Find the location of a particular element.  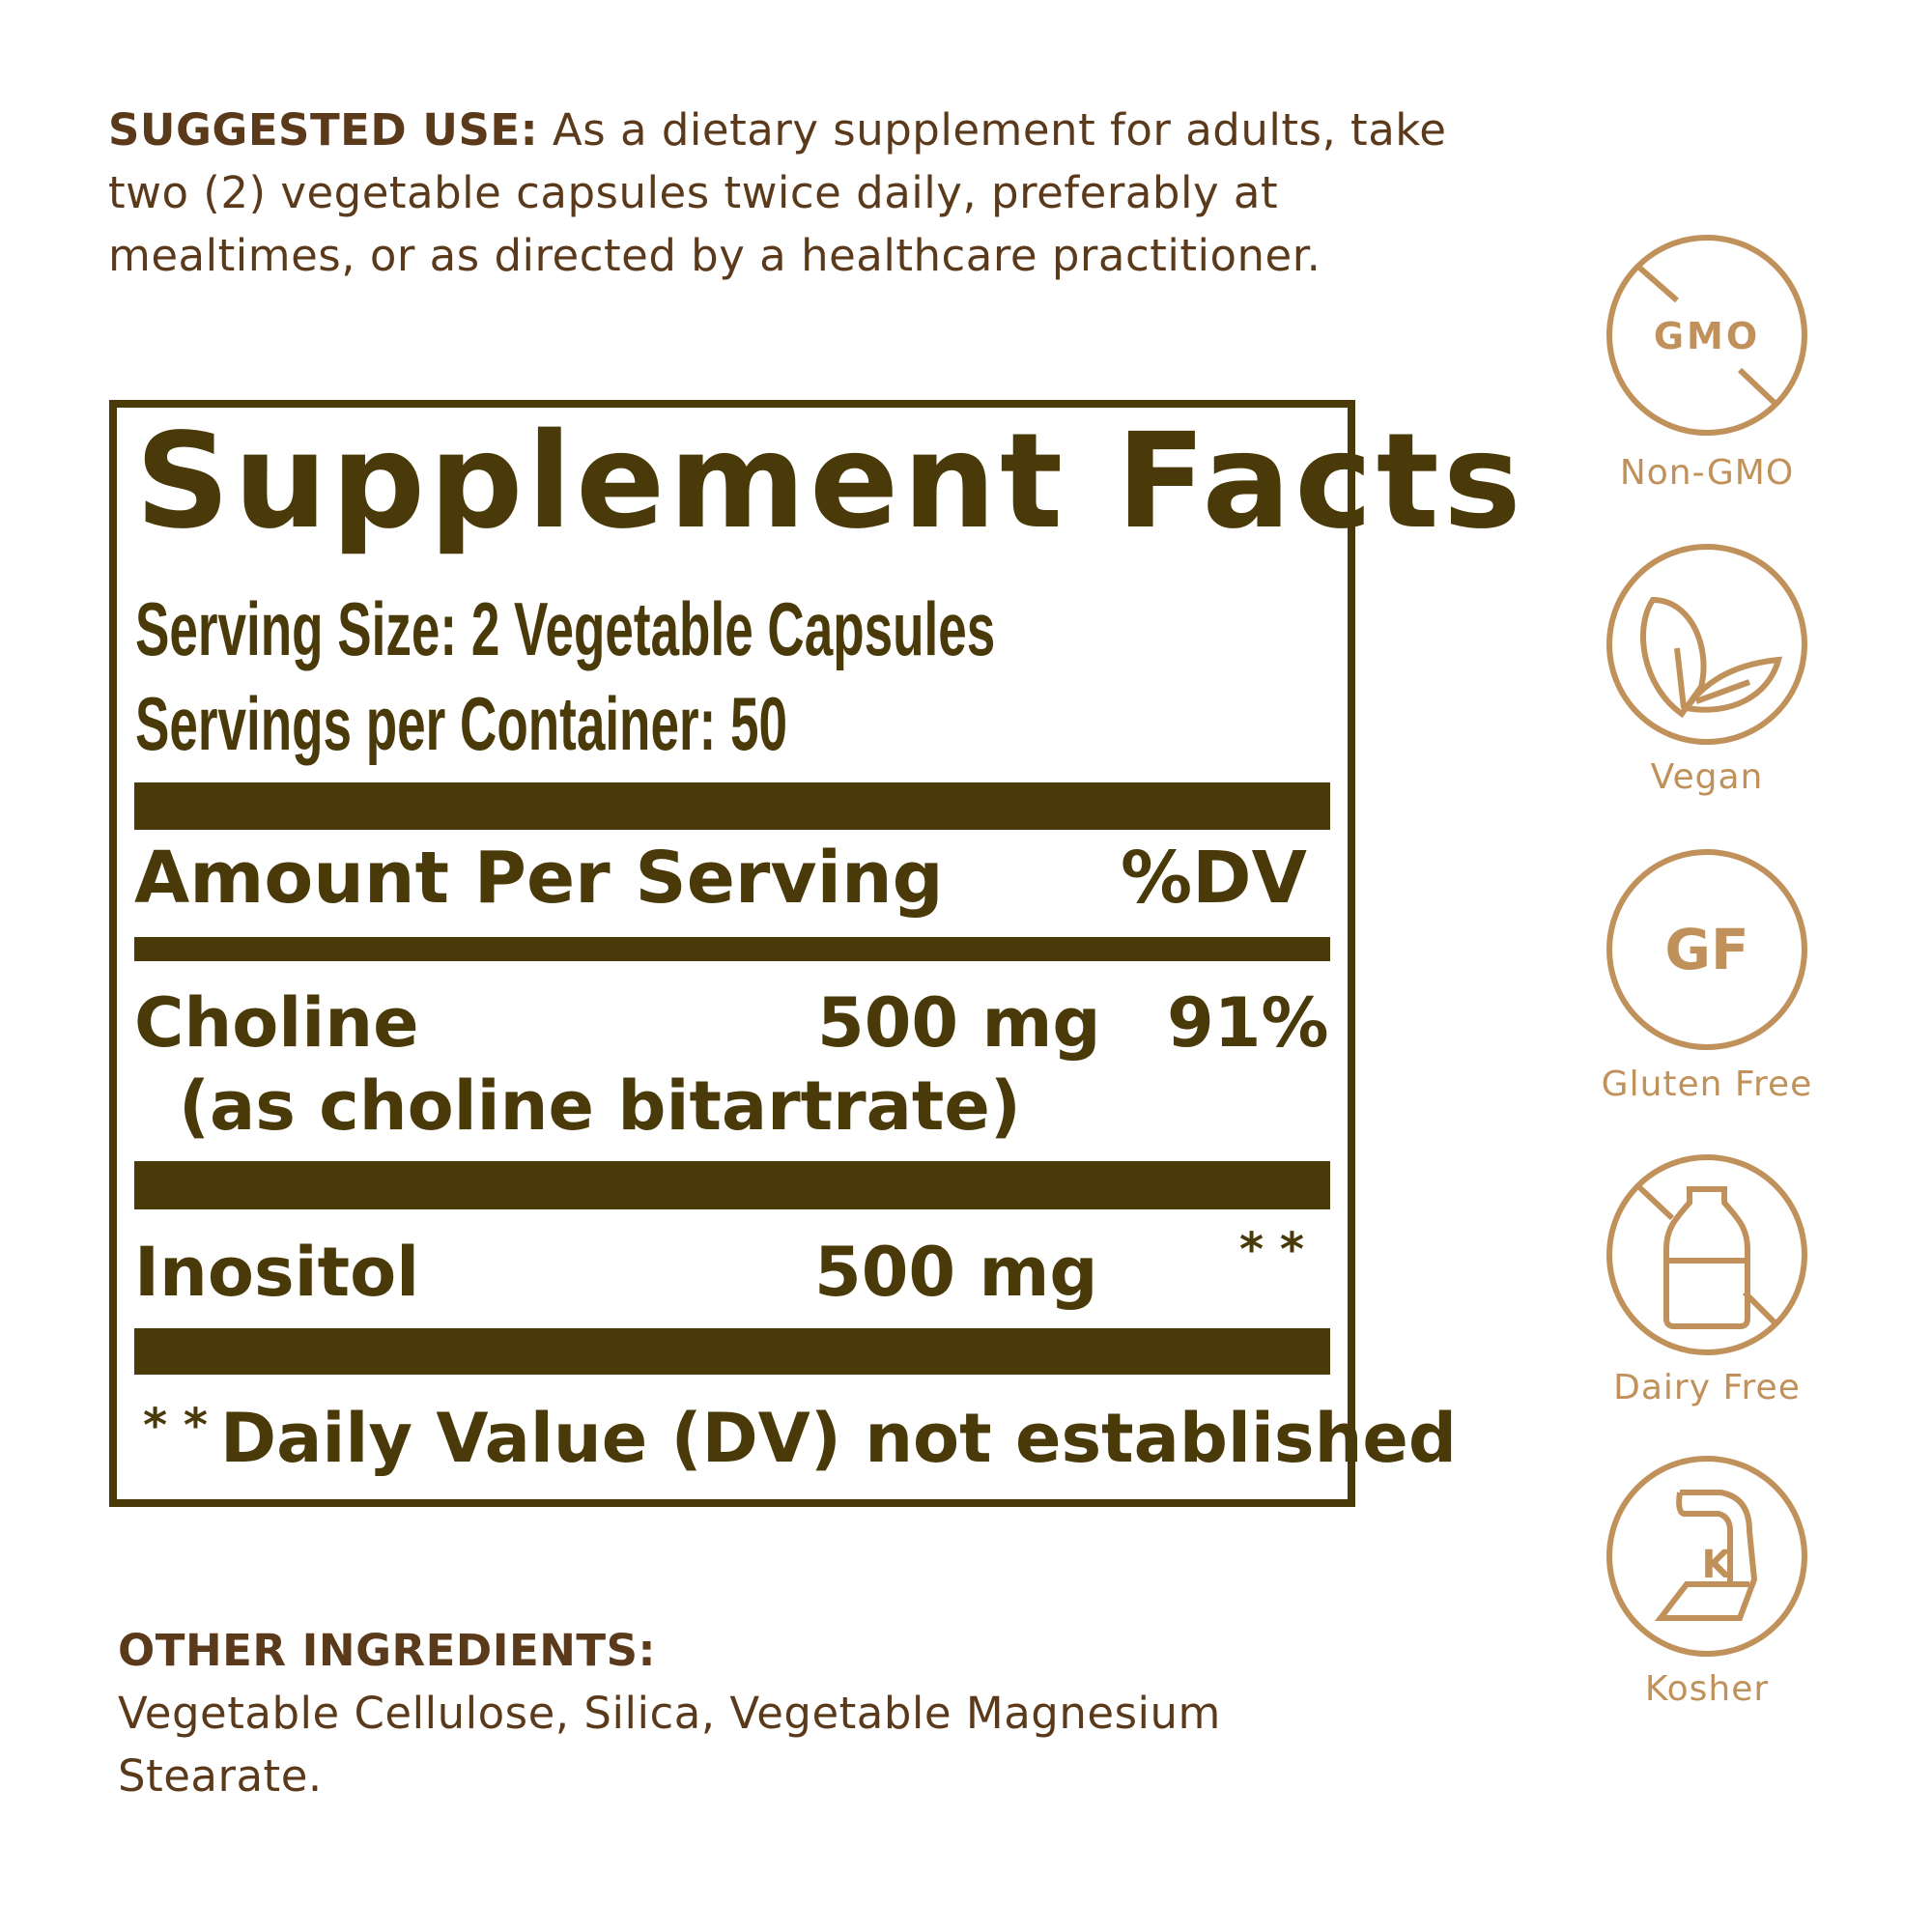

footnote-mark: * * is located at coordinates (175, 1426).